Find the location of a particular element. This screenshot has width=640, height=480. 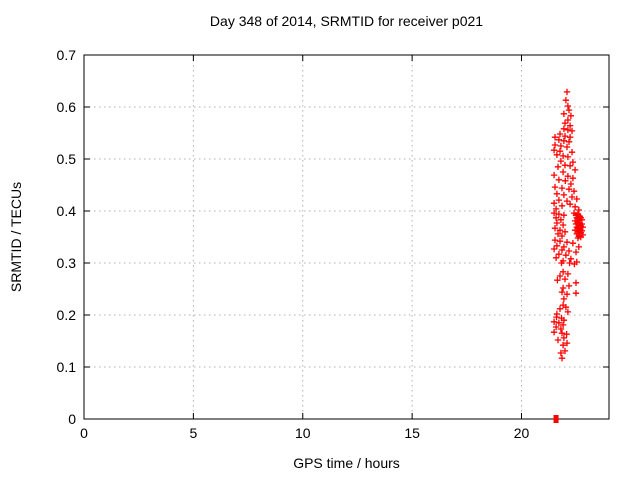

svg-text: 5 is located at coordinates (193, 433).